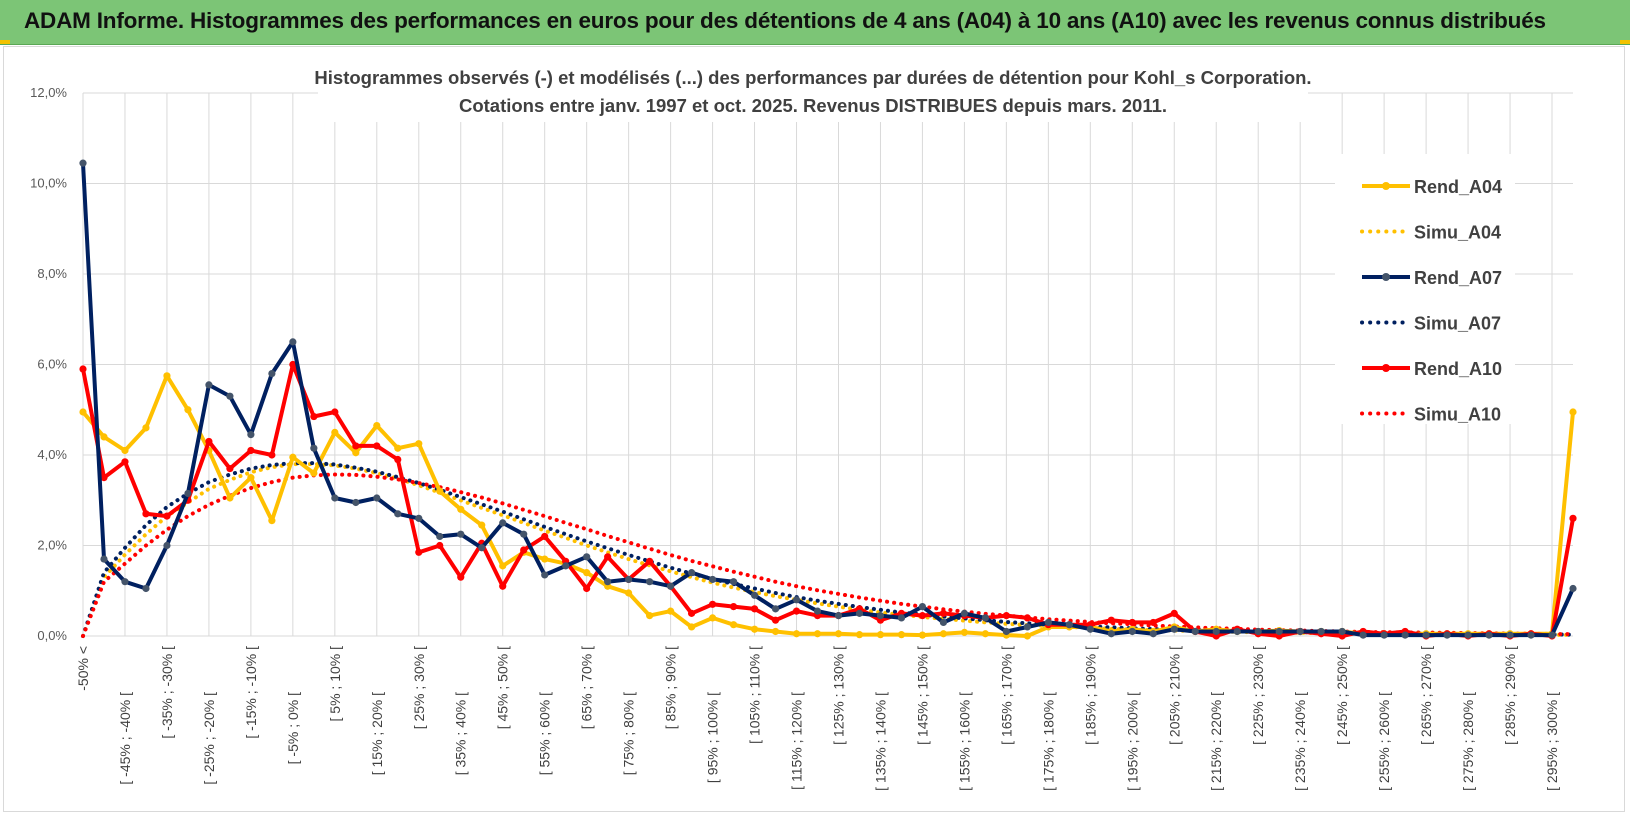  I want to click on x-tick-label: [ 165% ; 170% [, so click(1006, 695).